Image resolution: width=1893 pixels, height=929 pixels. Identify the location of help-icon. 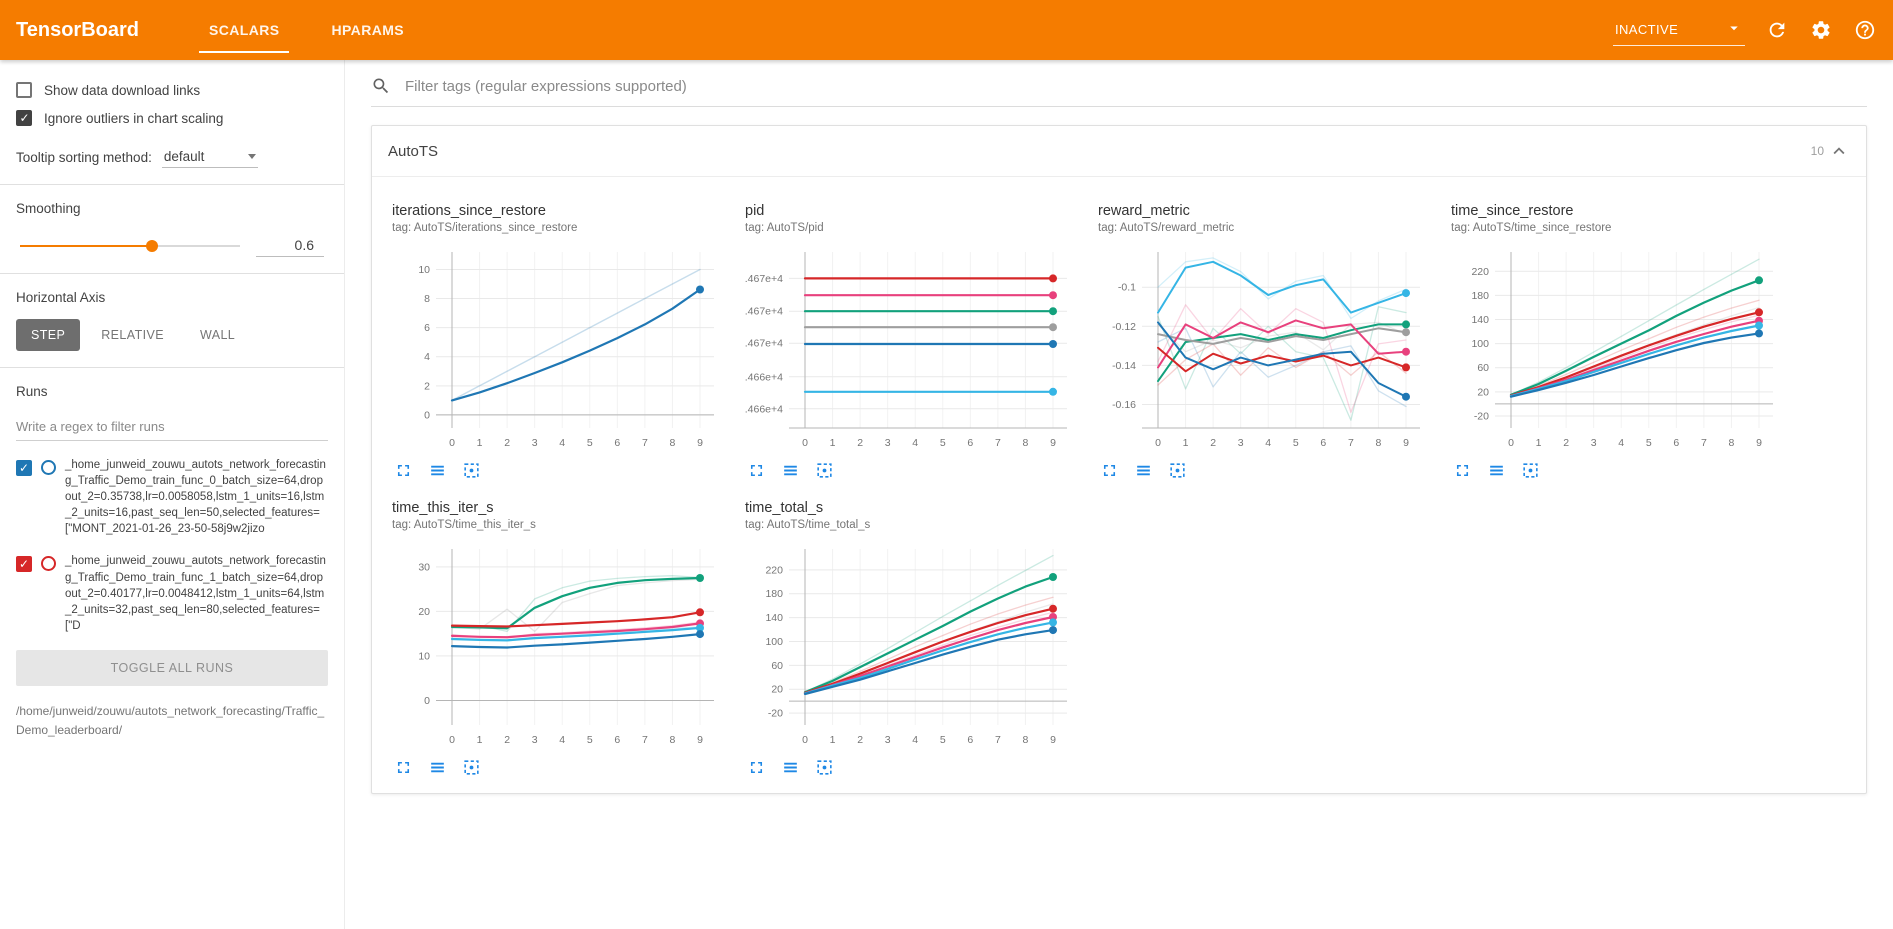
(1865, 30).